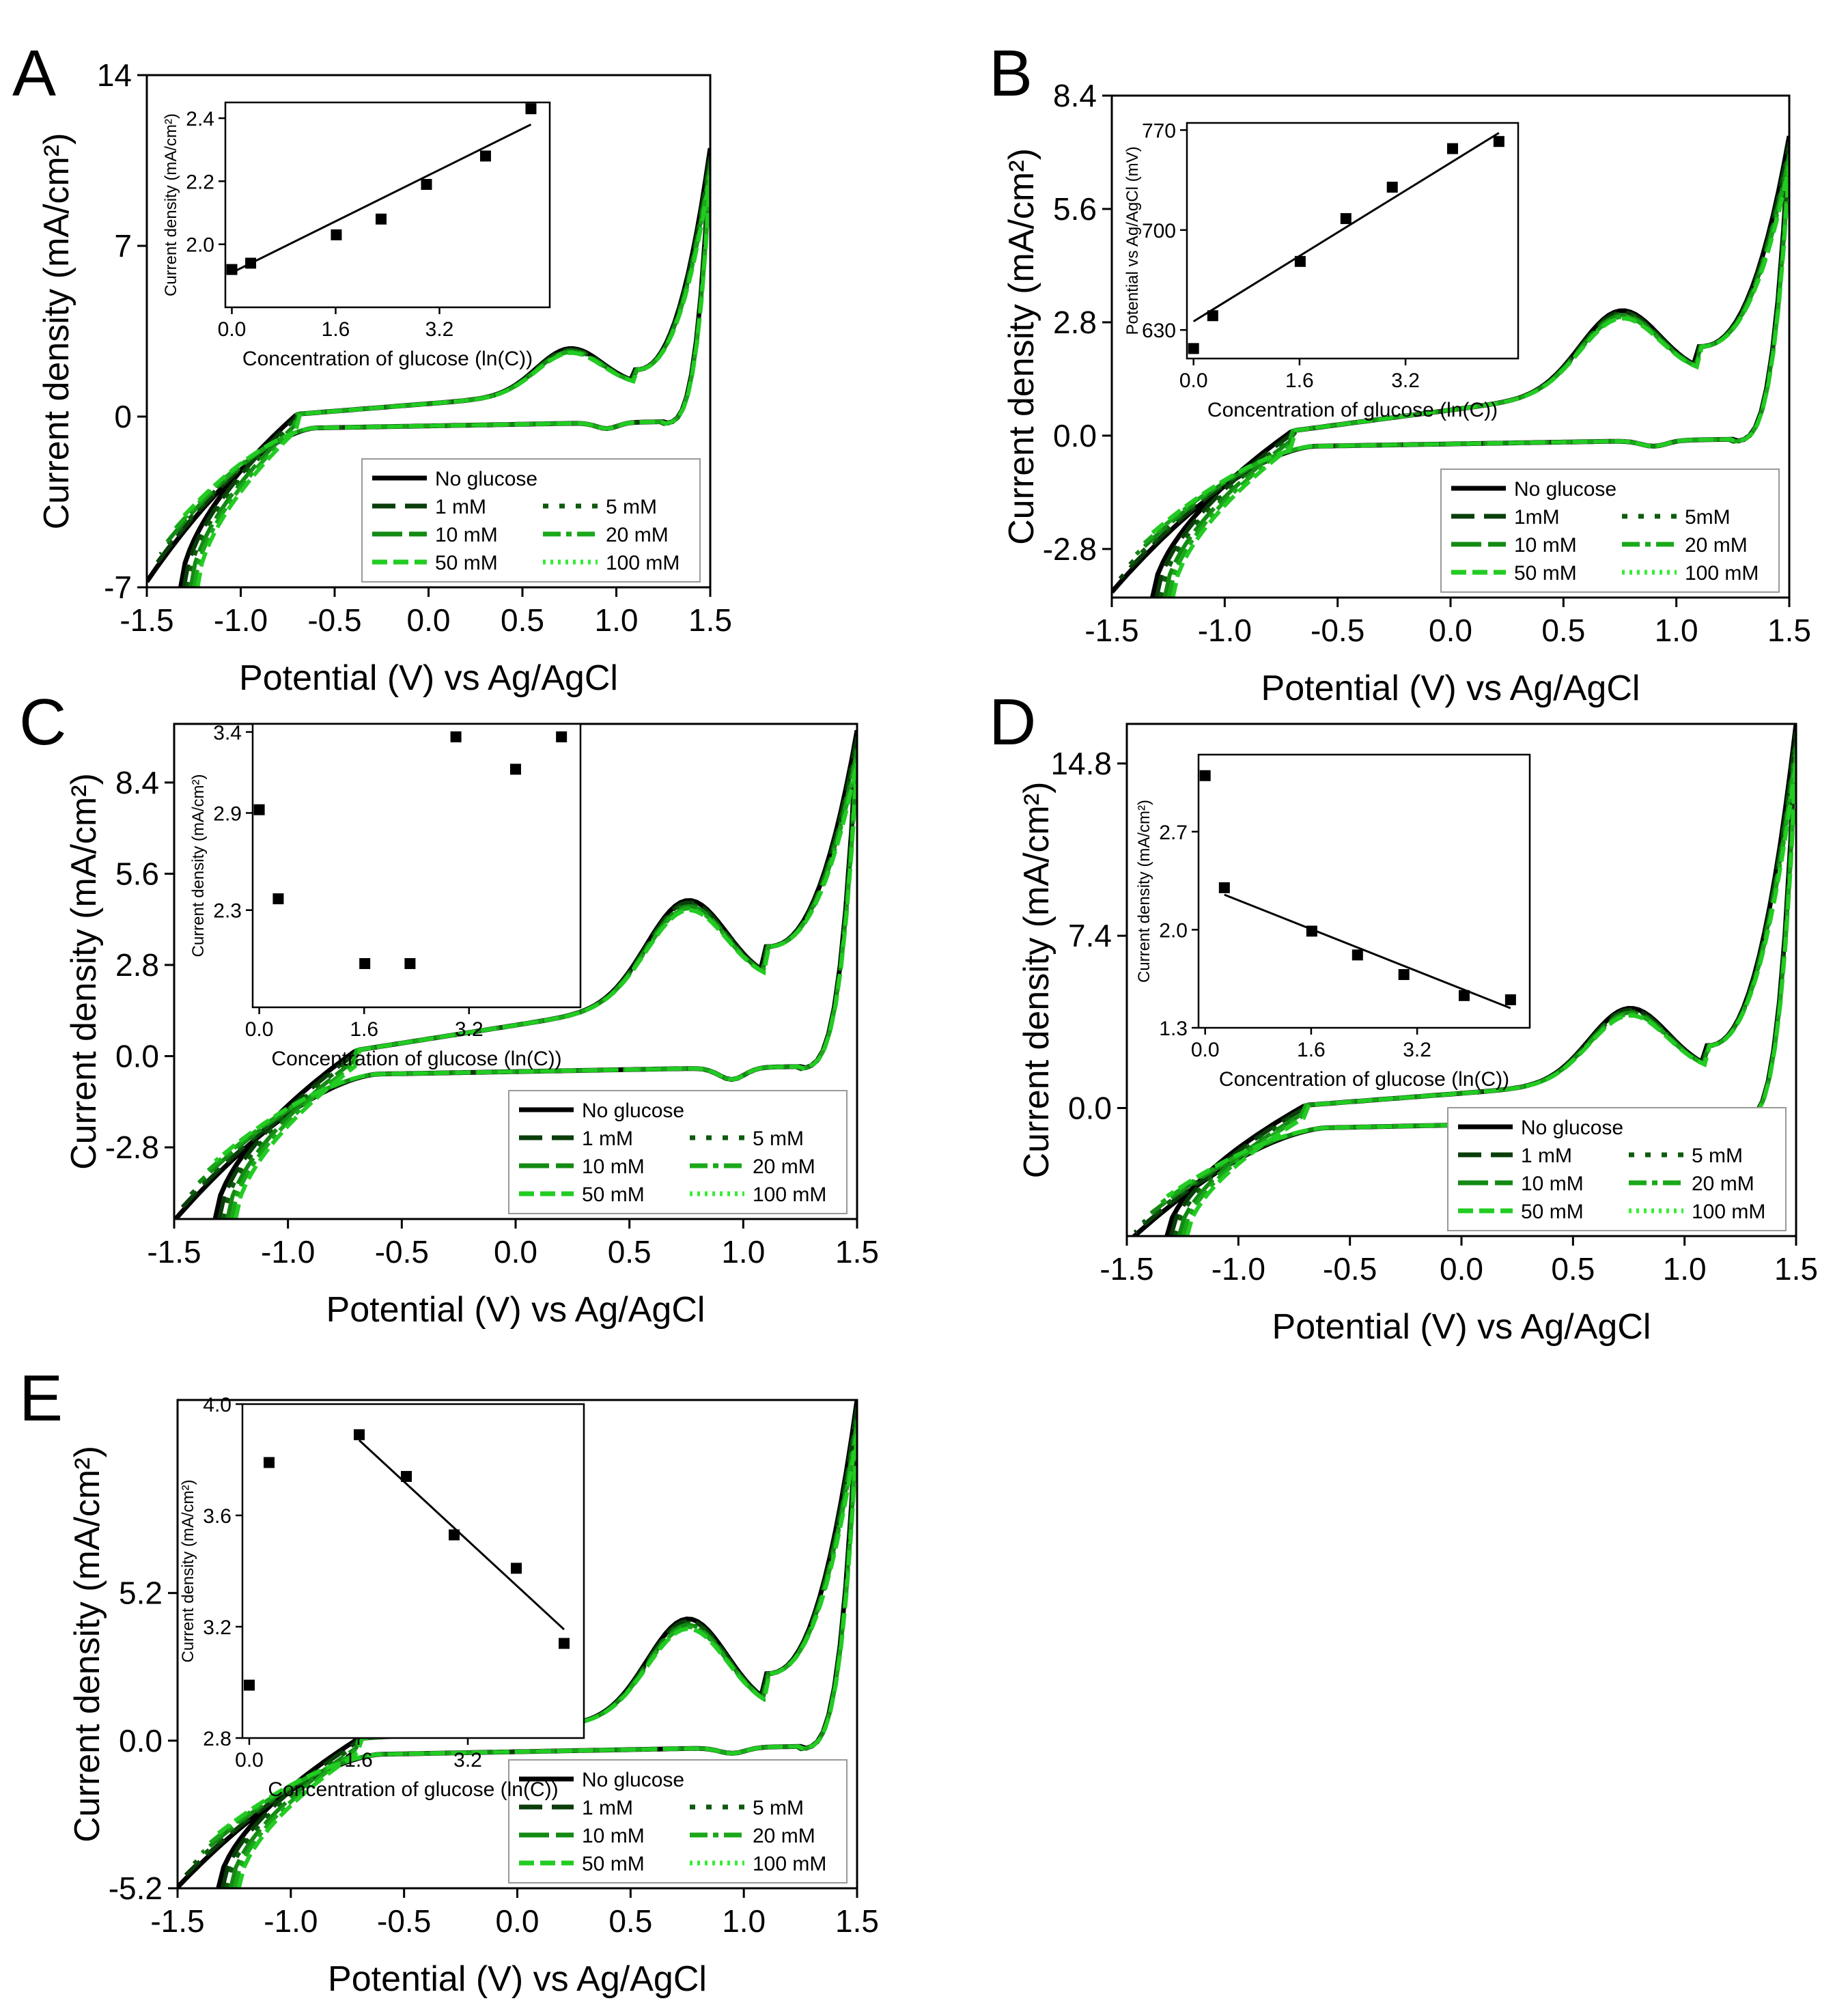  Describe the element at coordinates (1075, 209) in the screenshot. I see `y-tick-label: 5.6` at that location.